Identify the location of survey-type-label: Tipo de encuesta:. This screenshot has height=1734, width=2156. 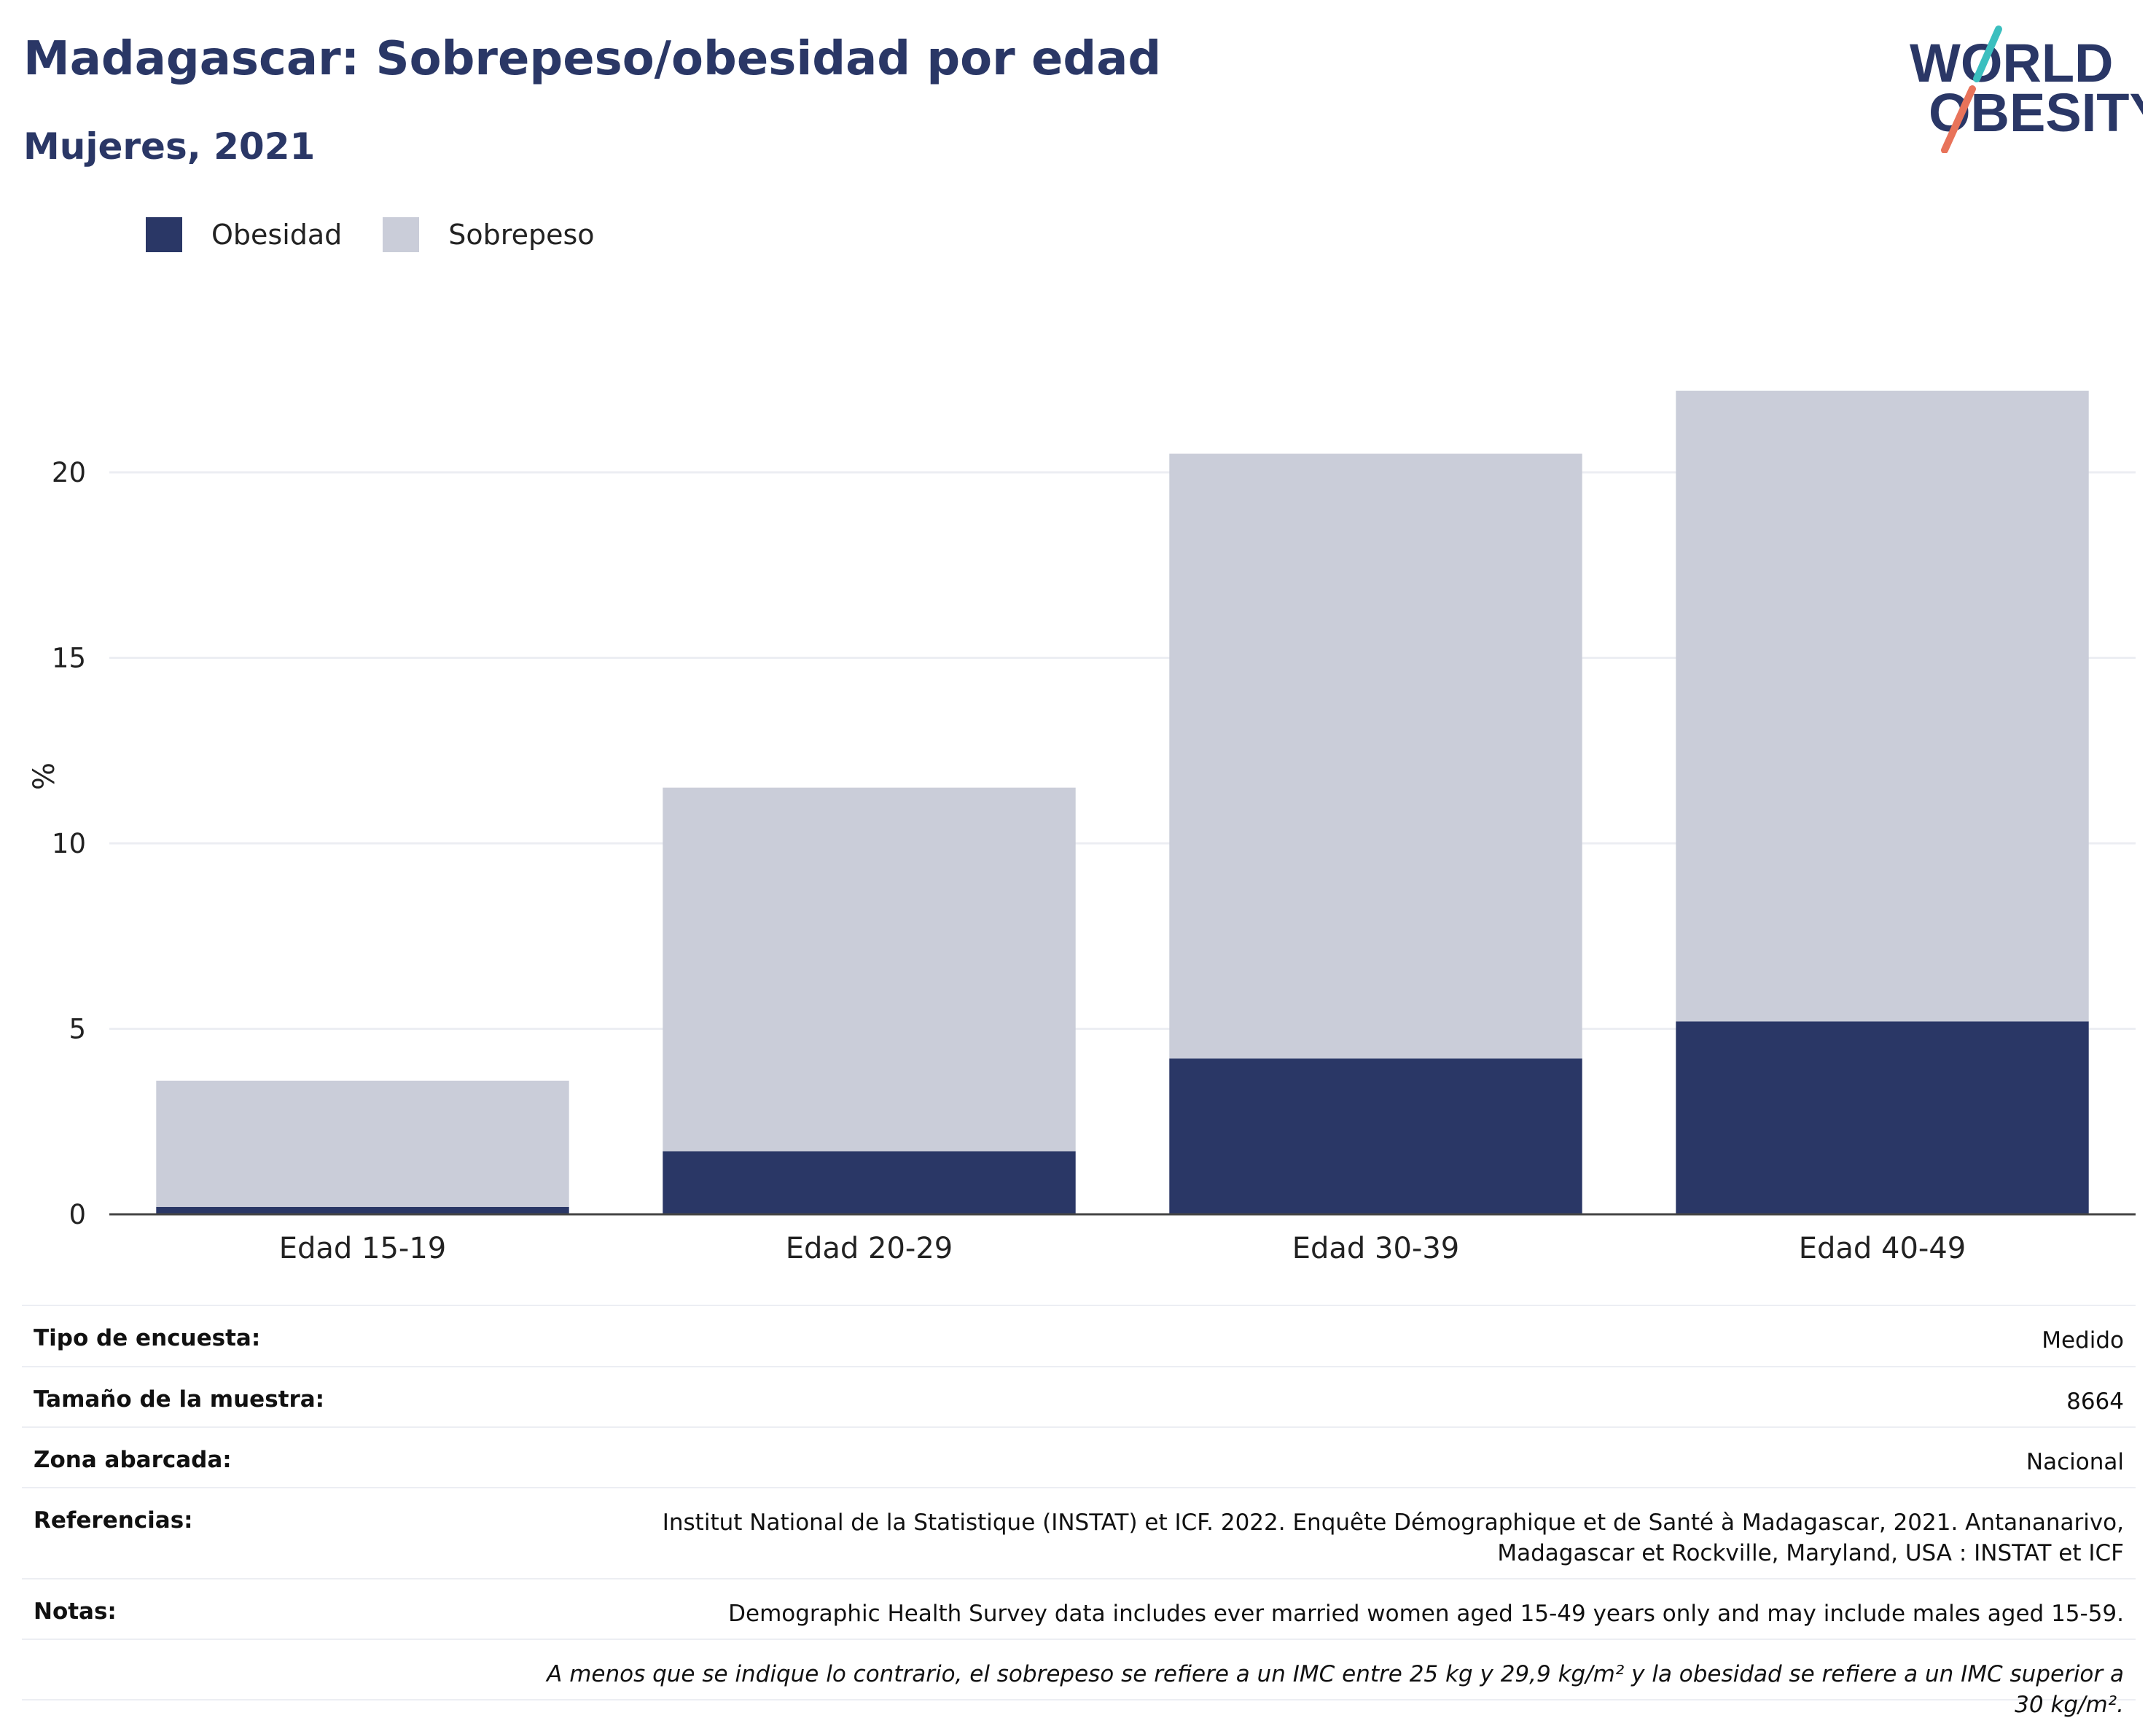
(147, 1338).